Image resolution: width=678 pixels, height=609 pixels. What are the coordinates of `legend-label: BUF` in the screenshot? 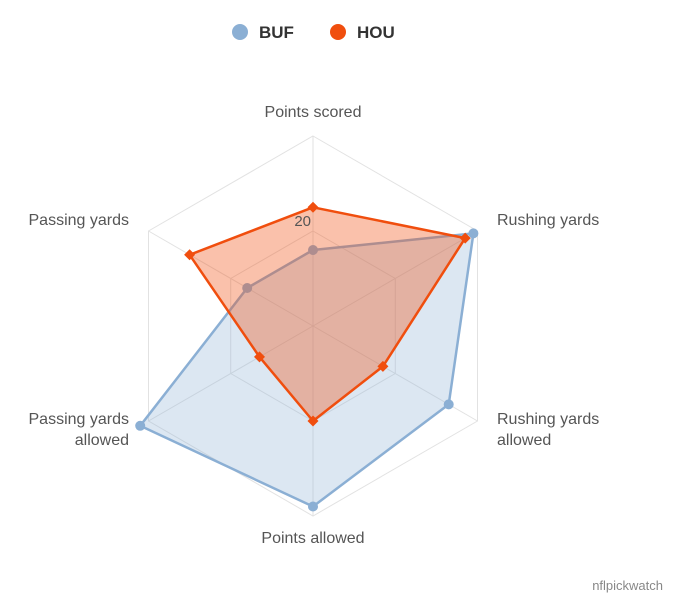 It's located at (276, 32).